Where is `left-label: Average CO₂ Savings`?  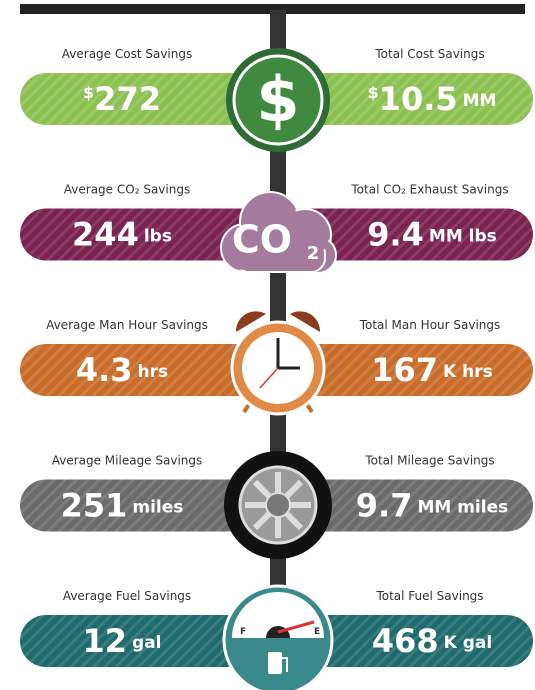
left-label: Average CO₂ Savings is located at coordinates (127, 190).